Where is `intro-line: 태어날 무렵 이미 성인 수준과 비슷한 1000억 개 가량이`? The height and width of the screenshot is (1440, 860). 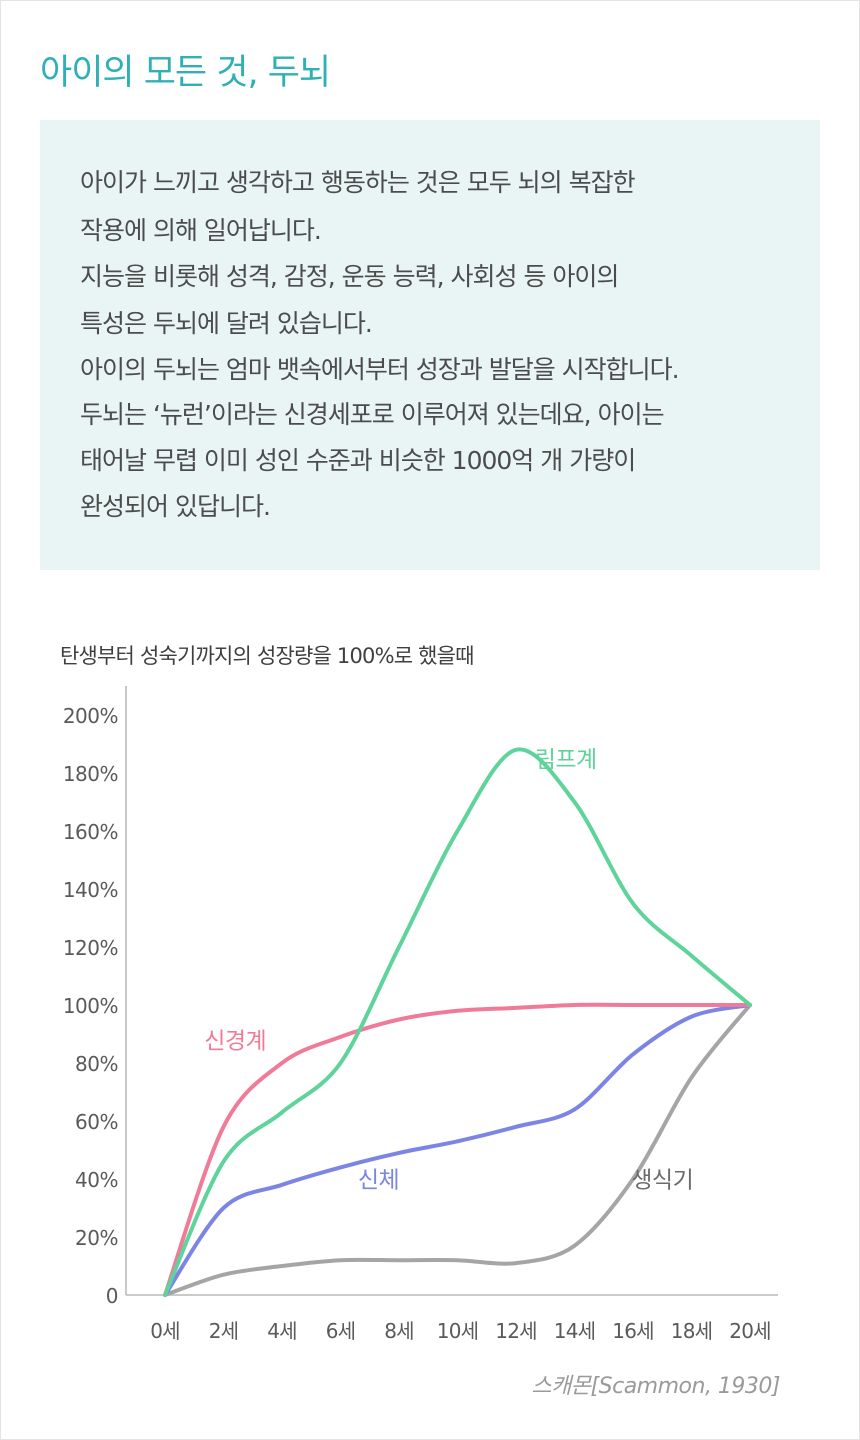 intro-line: 태어날 무렵 이미 성인 수준과 비슷한 1000억 개 가량이 is located at coordinates (358, 460).